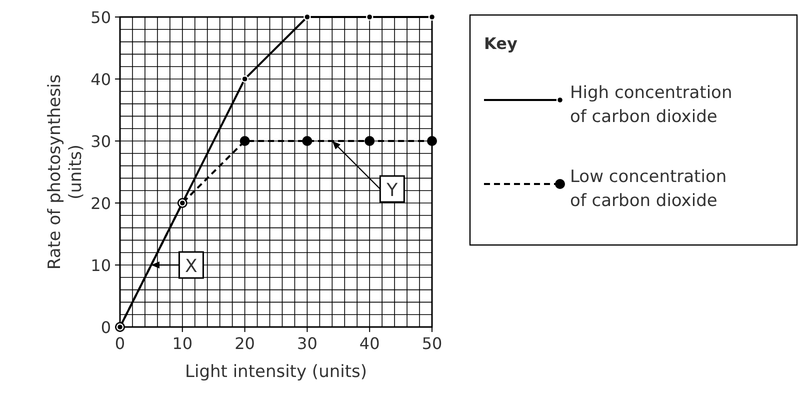  Describe the element at coordinates (100, 203) in the screenshot. I see `y-tick-label: 20` at that location.